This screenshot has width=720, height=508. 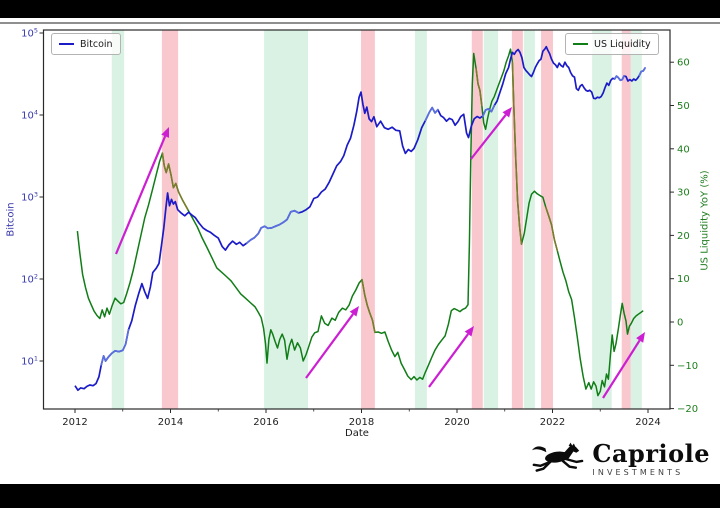 What do you see at coordinates (552, 422) in the screenshot?
I see `svg-text: 2022` at bounding box center [552, 422].